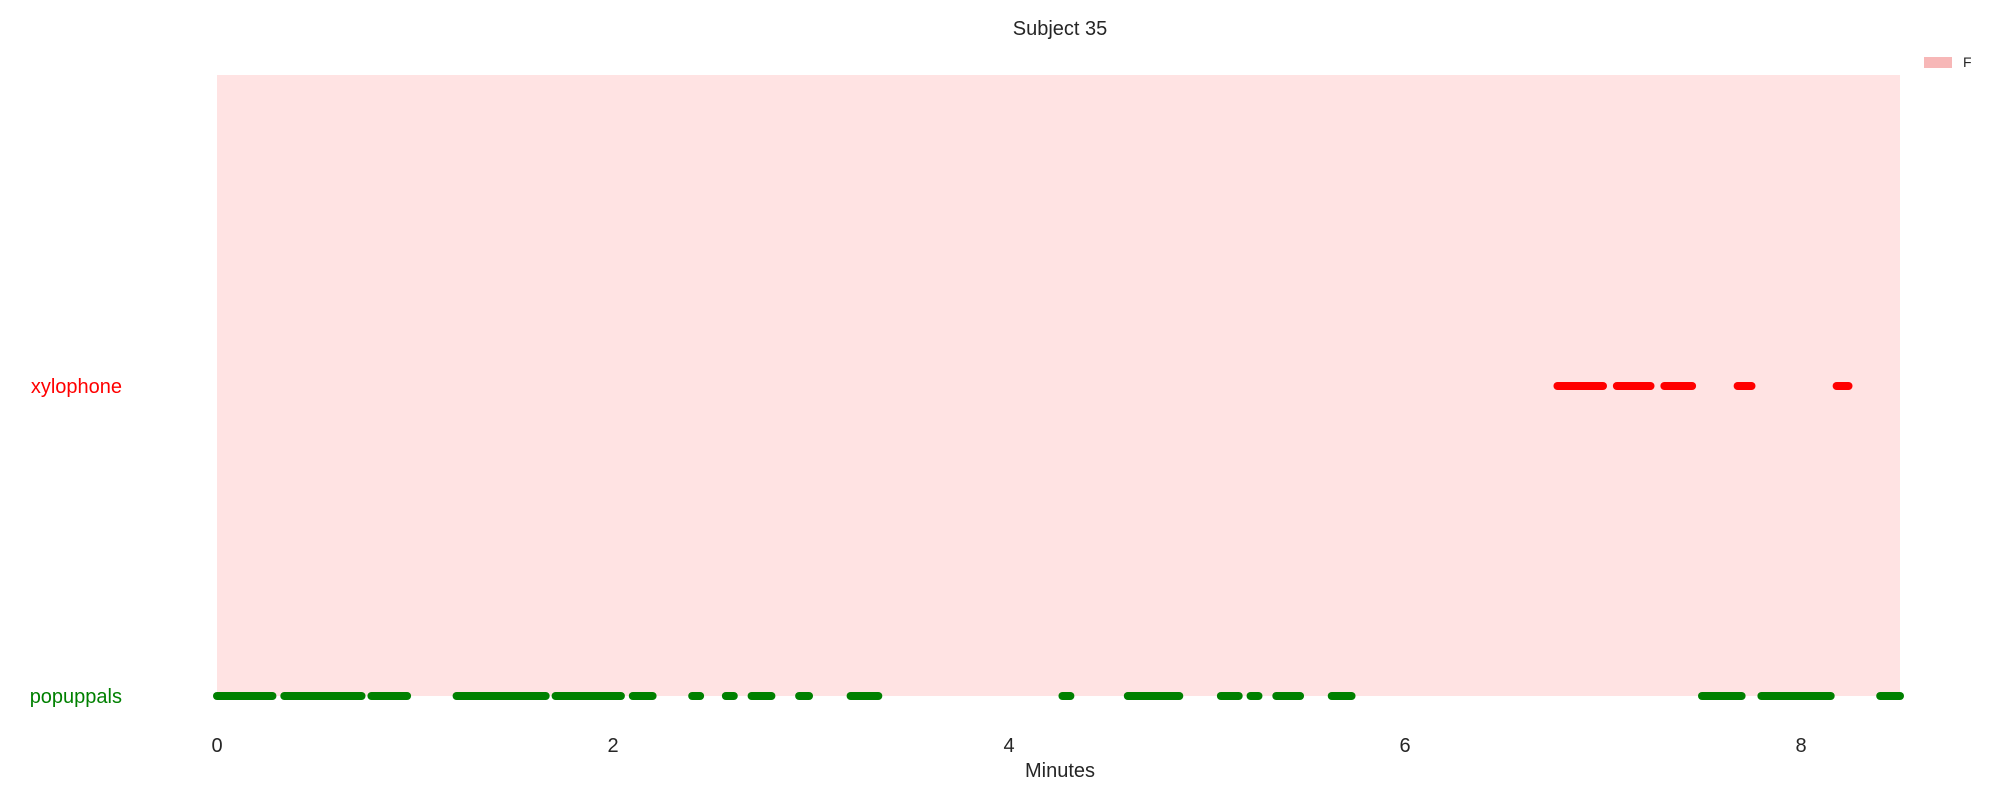  Describe the element at coordinates (1800, 746) in the screenshot. I see `x-tick-label-8: 8` at that location.